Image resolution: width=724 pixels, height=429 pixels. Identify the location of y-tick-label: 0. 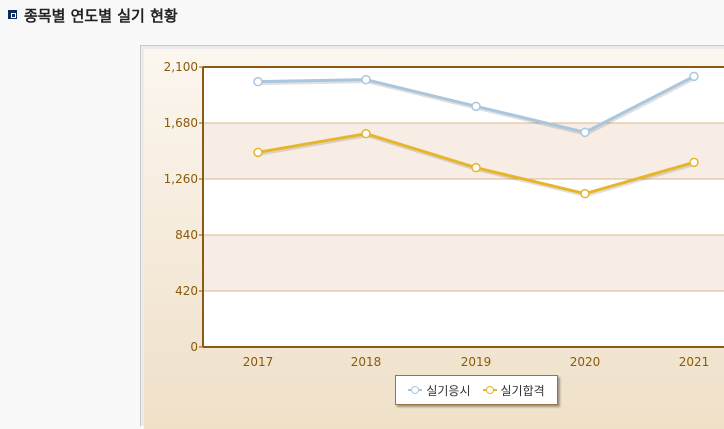
(194, 347).